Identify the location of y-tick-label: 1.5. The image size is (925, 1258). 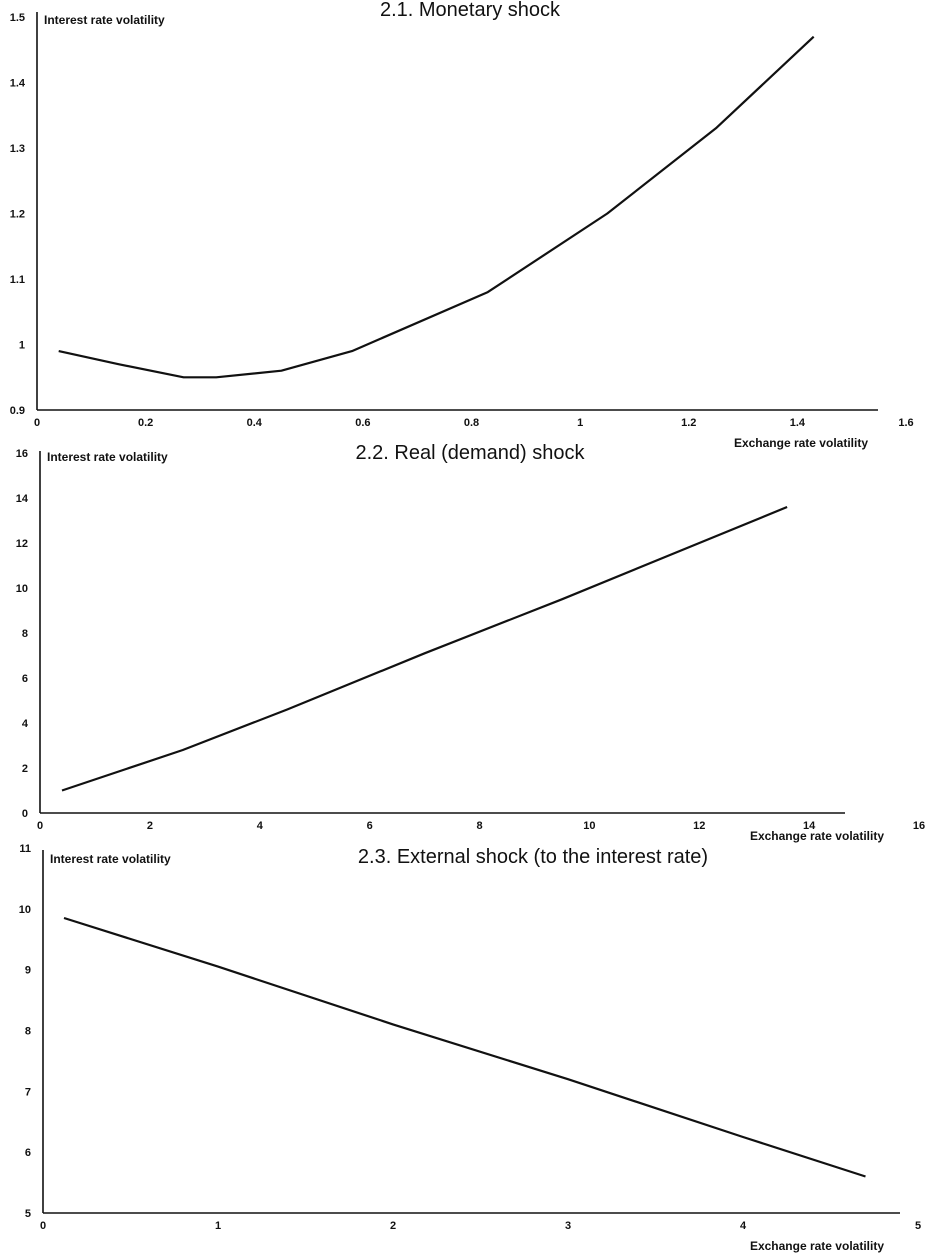
(17, 18).